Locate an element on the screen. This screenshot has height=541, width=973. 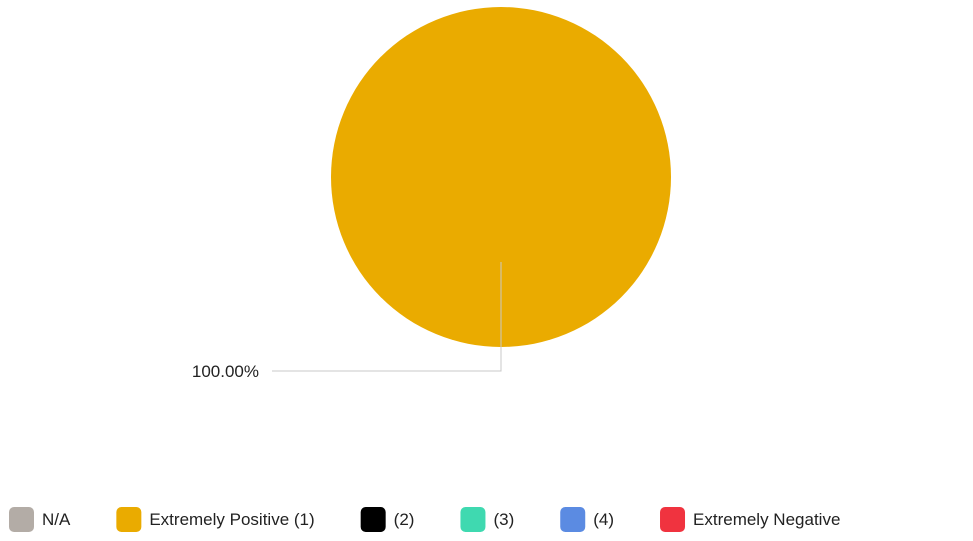
legend-item-extremely-positive-1: Extremely Positive (1) is located at coordinates (215, 519).